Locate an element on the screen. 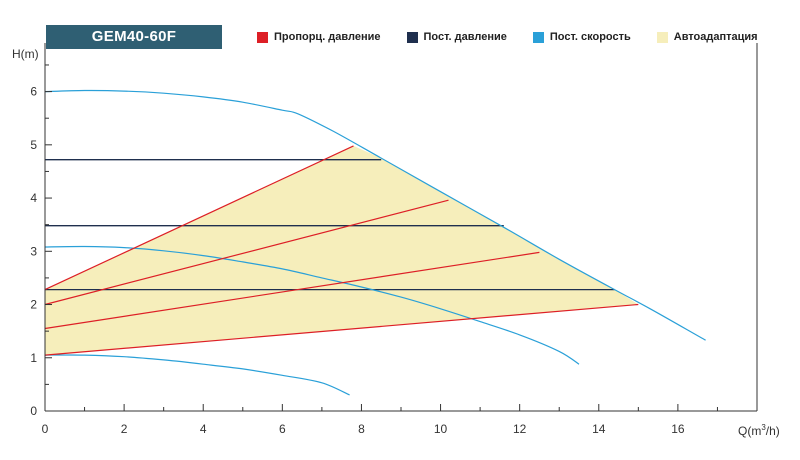 The height and width of the screenshot is (460, 800). x-tick-label: 16 is located at coordinates (678, 429).